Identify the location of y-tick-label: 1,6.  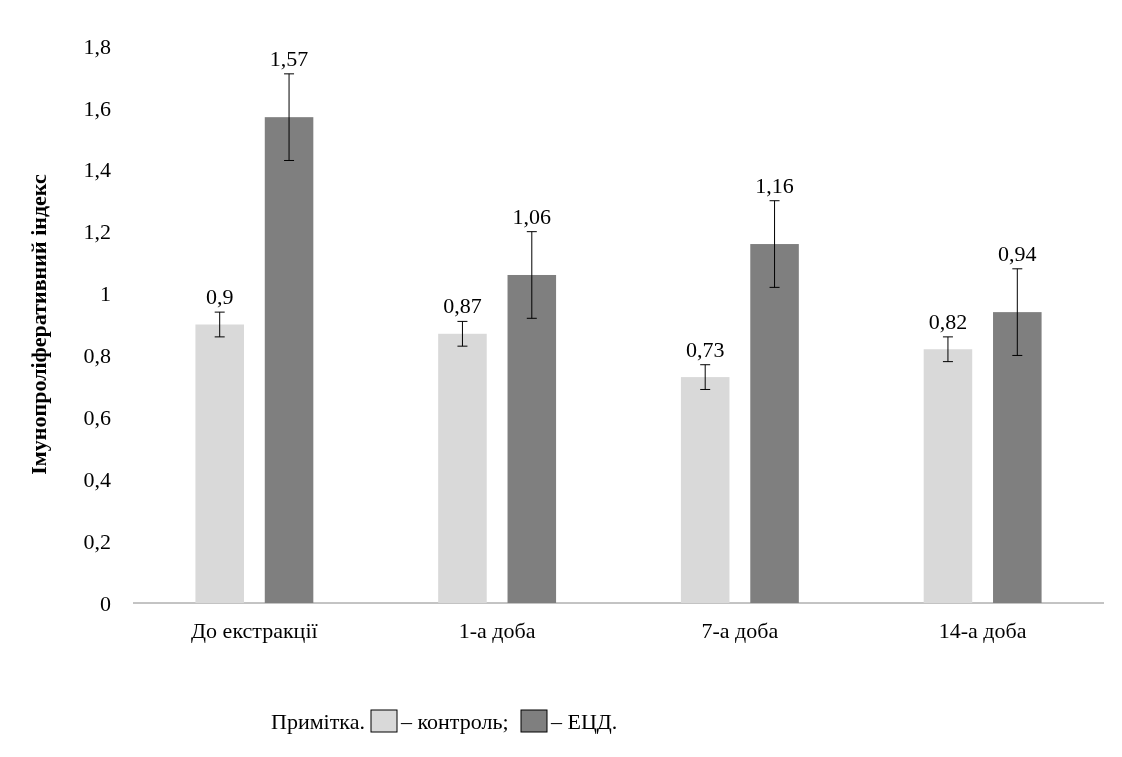
(97, 108).